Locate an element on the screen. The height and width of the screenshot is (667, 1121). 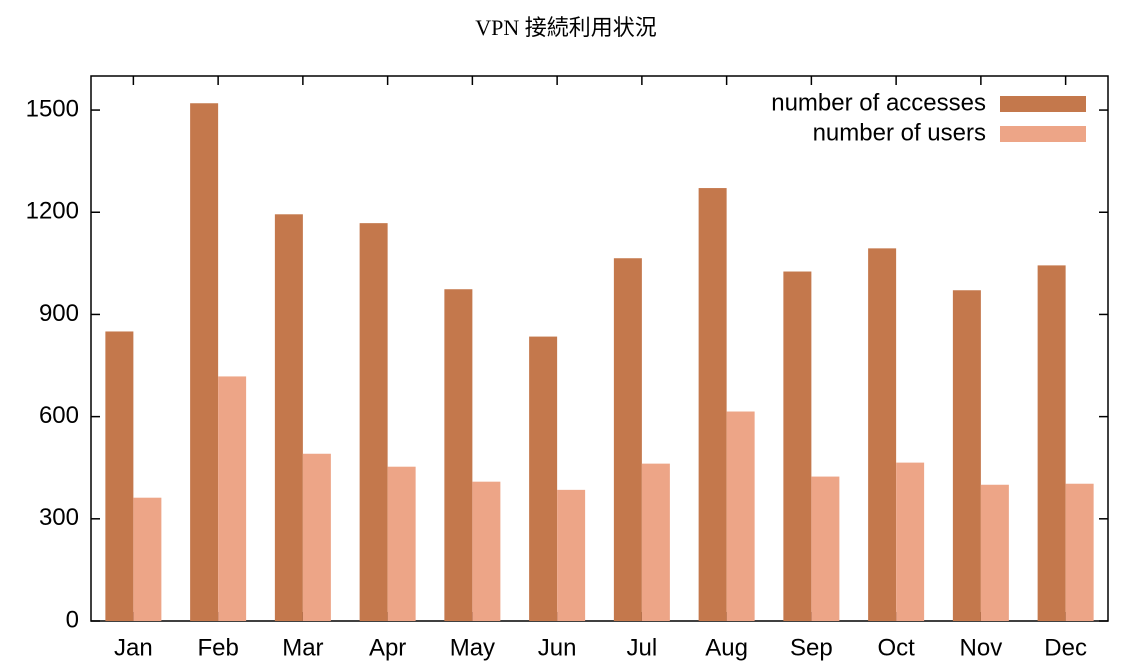
x-tick-label: Apr is located at coordinates (387, 647).